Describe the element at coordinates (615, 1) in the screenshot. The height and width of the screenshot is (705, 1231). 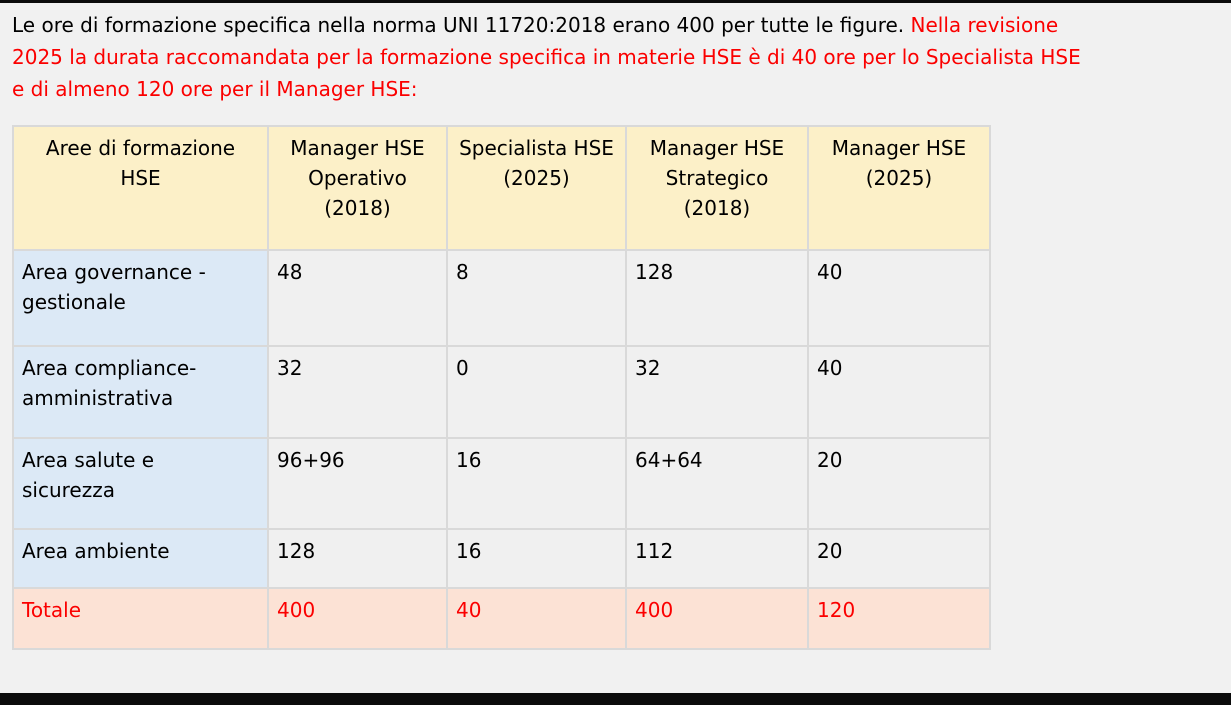
I see `window-top-edge` at that location.